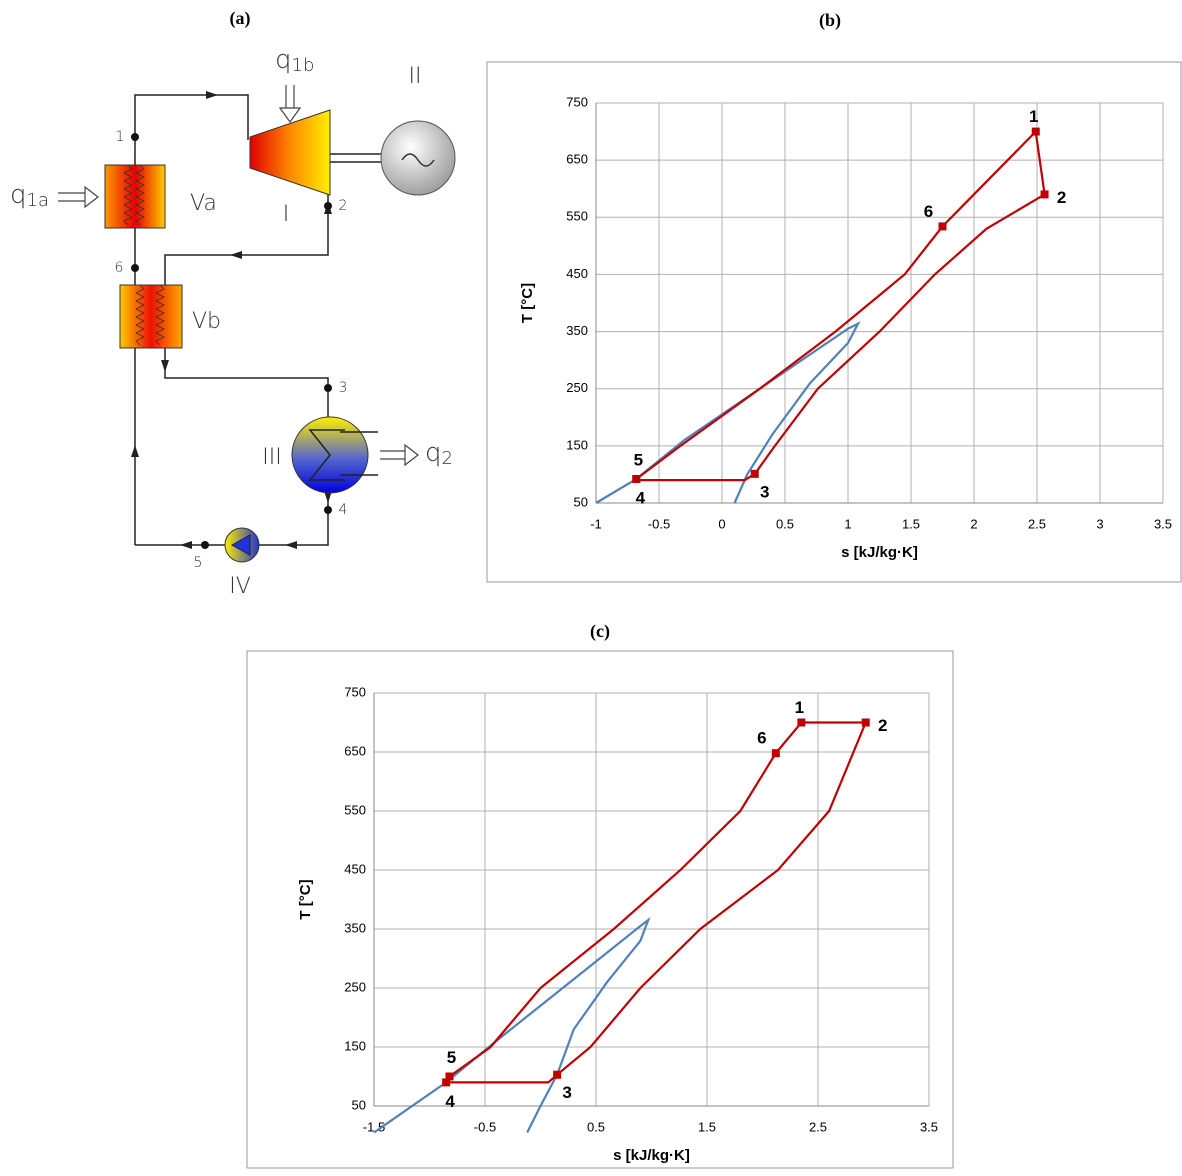 This screenshot has height=1176, width=1182. I want to click on x-tick-label: 0, so click(721, 523).